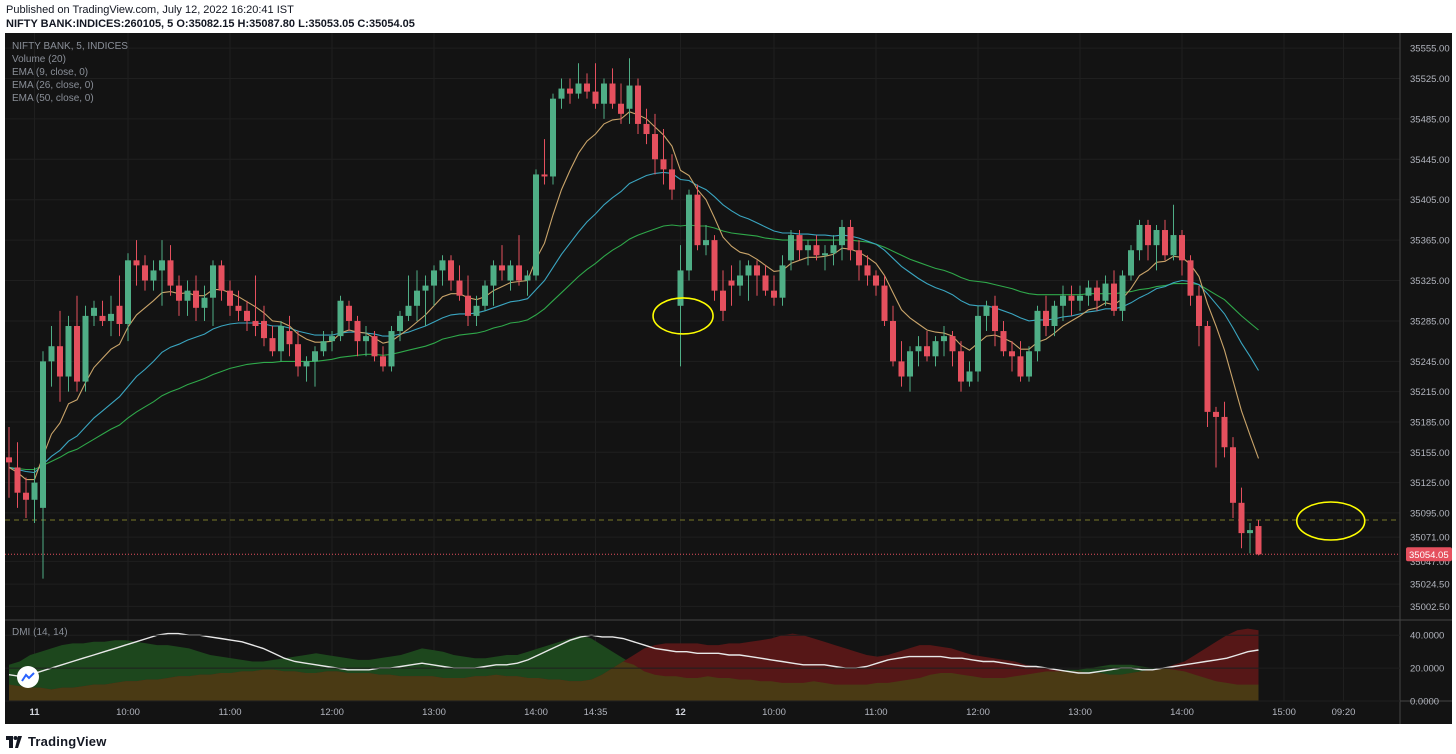 This screenshot has height=754, width=1456. What do you see at coordinates (53, 98) in the screenshot?
I see `ema50-legend: EMA (50, close, 0)` at bounding box center [53, 98].